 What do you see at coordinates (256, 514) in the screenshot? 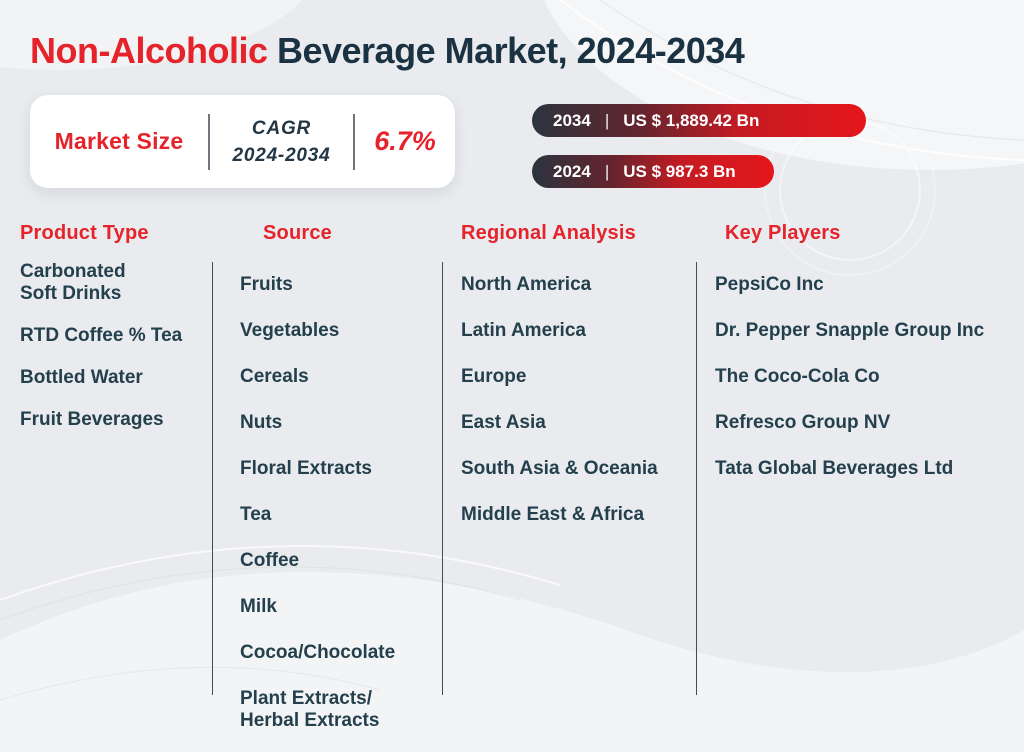
I see `list-item: Tea` at bounding box center [256, 514].